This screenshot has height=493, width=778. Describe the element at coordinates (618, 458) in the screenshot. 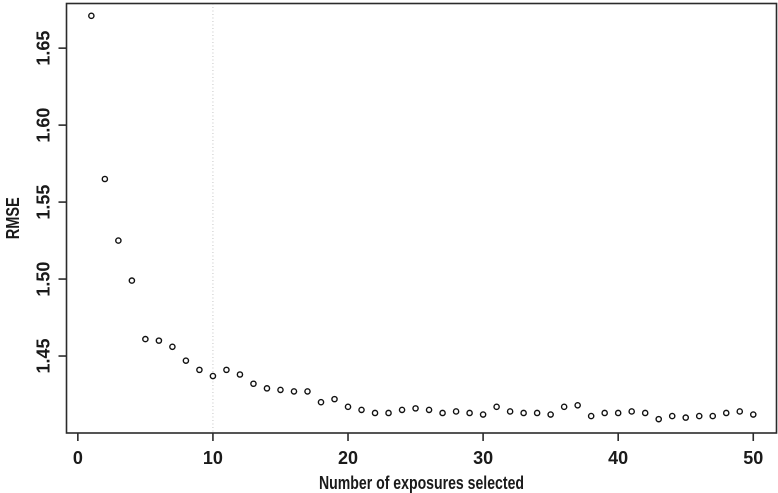

I see `x-tick-label: 40` at that location.